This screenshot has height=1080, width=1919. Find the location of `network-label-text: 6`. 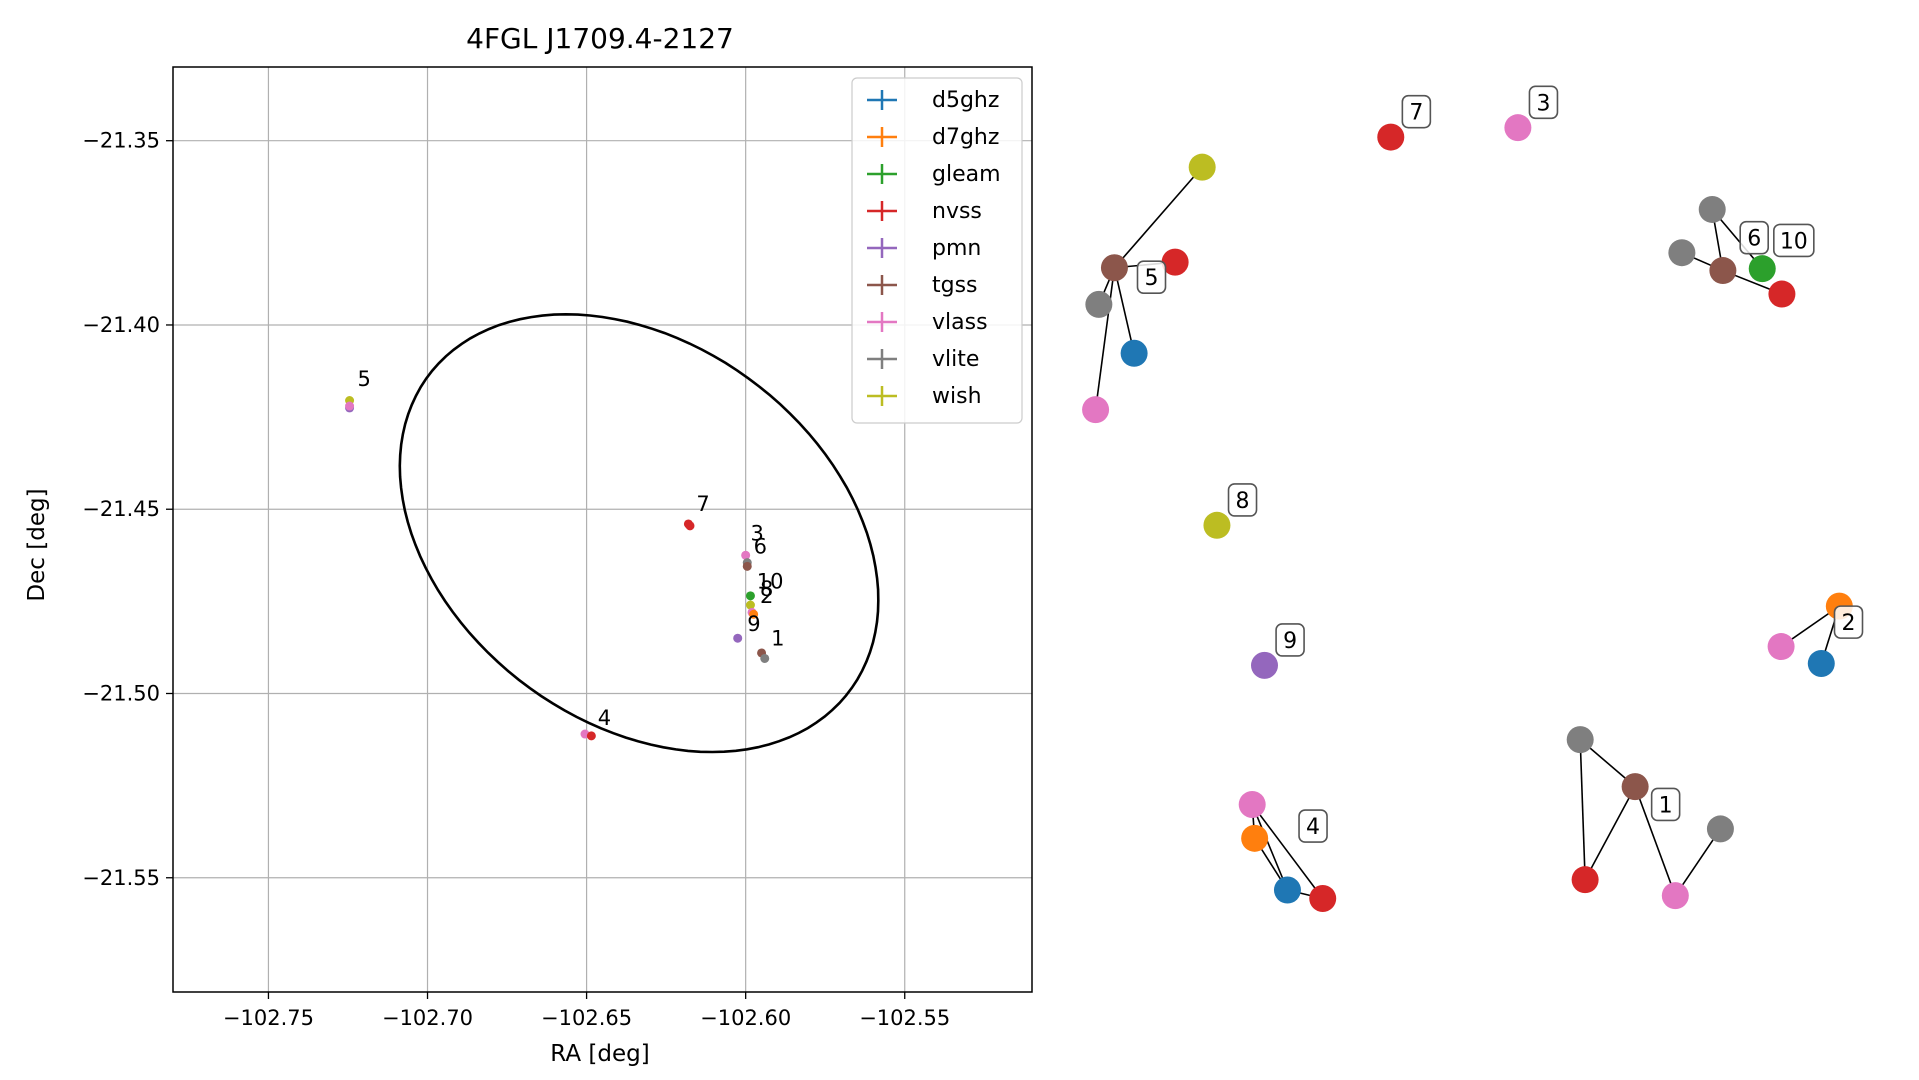

network-label-text: 6 is located at coordinates (1754, 239).